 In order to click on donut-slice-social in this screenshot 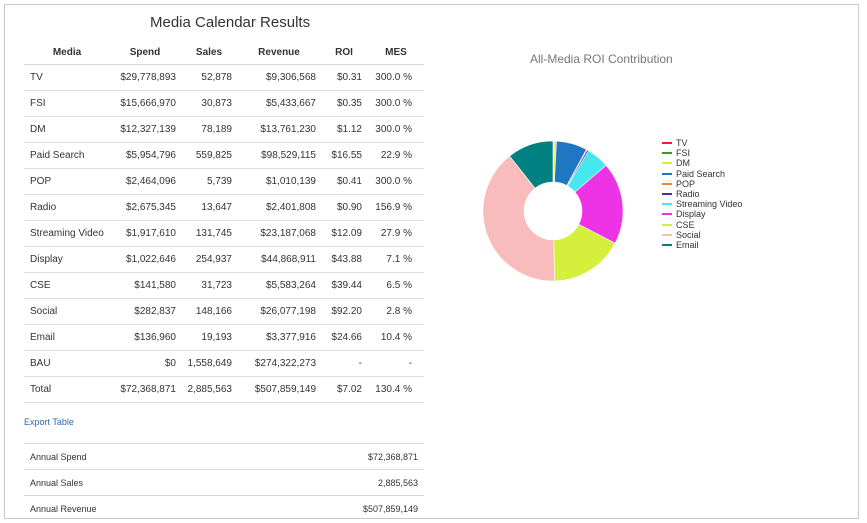, I will do `click(518, 218)`.